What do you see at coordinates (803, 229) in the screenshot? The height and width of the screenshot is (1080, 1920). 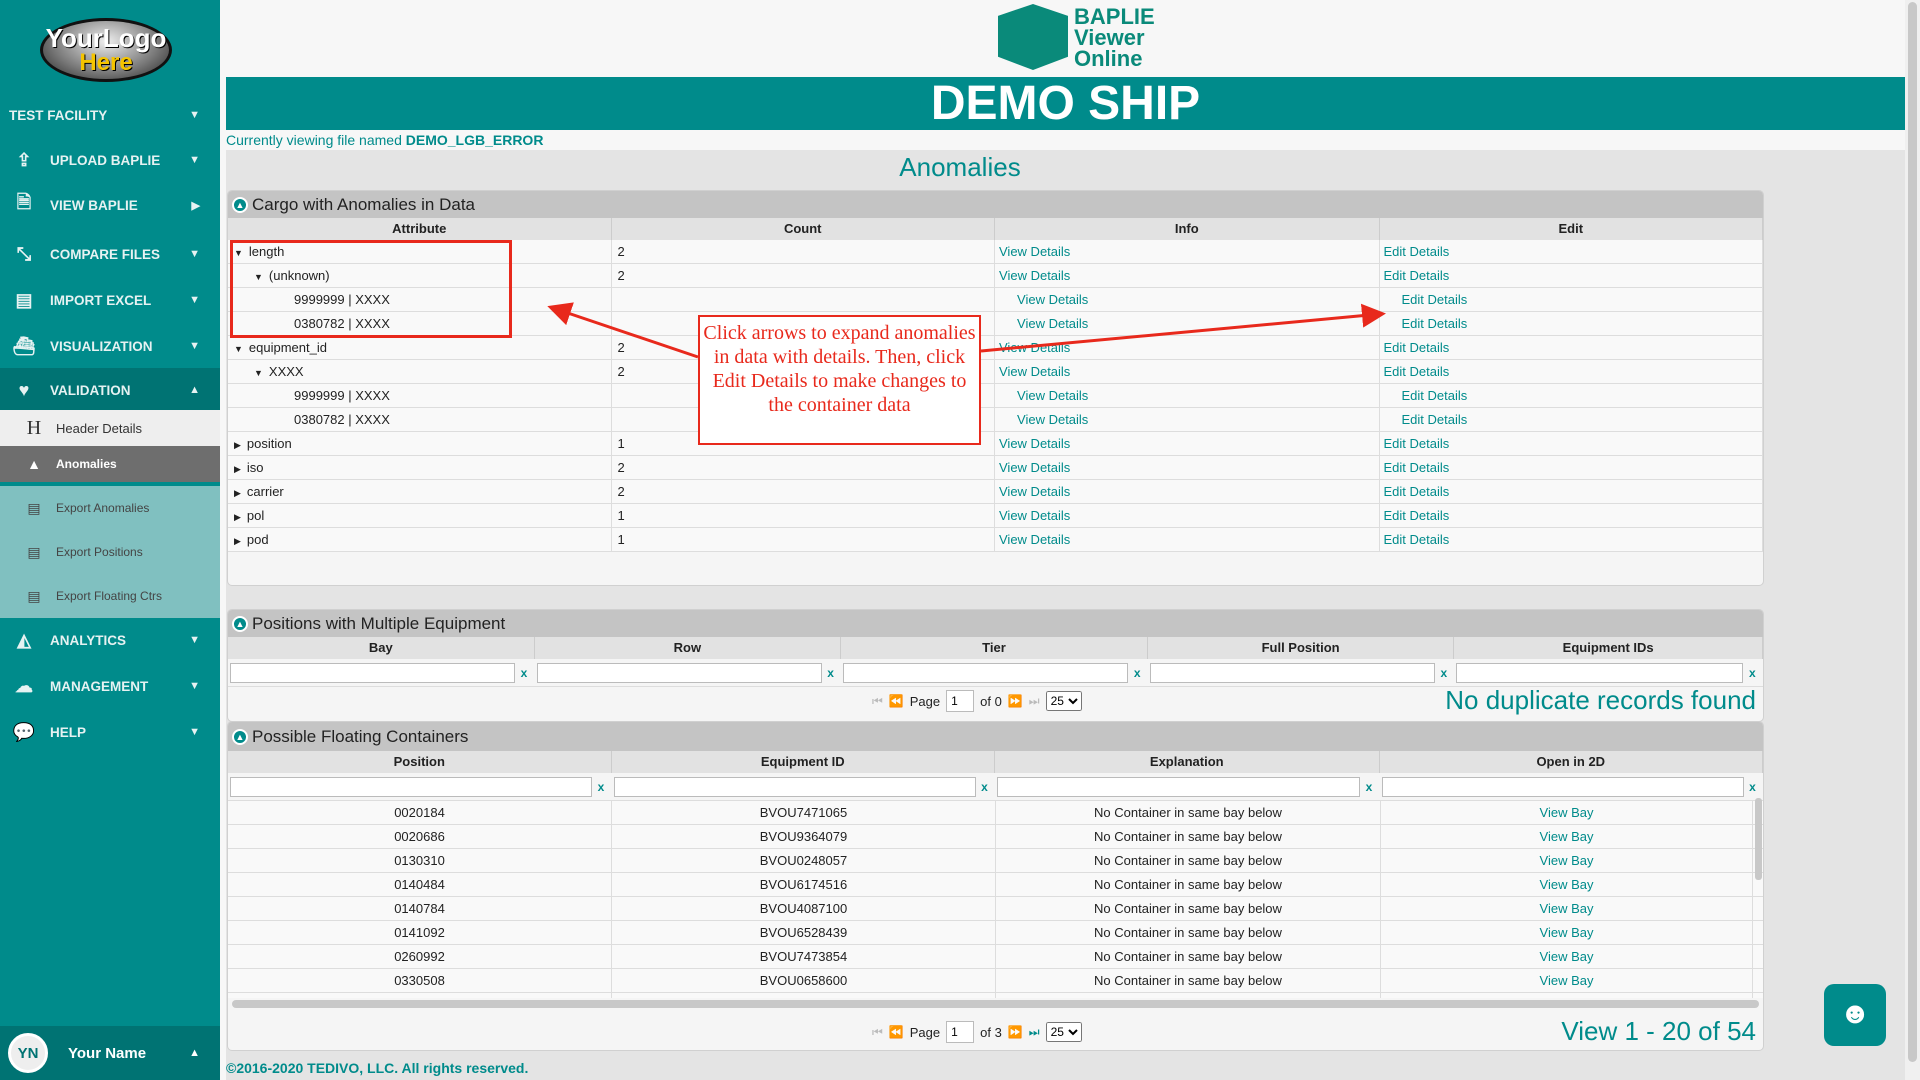 I see `column-header: Count` at bounding box center [803, 229].